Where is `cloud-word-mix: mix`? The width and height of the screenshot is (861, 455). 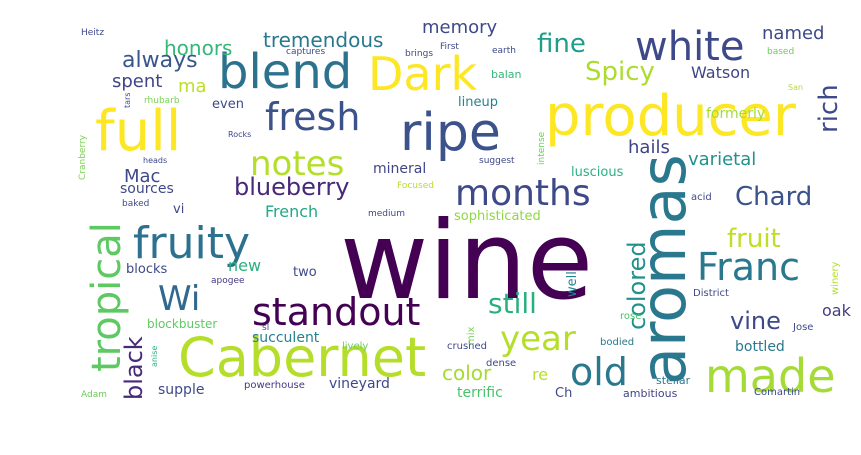 cloud-word-mix: mix is located at coordinates (471, 335).